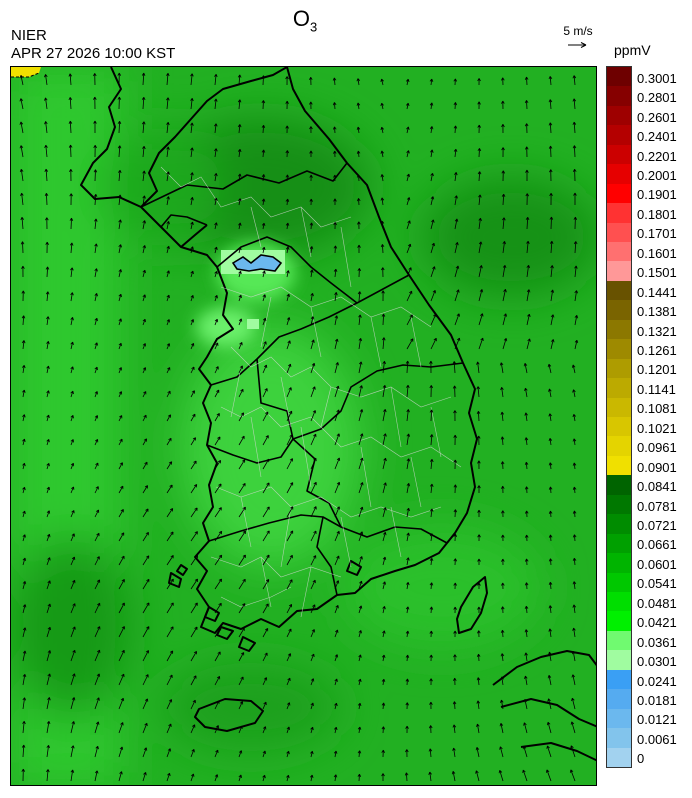 The height and width of the screenshot is (798, 692). I want to click on colorbar-tick-label: 0.1901, so click(657, 195).